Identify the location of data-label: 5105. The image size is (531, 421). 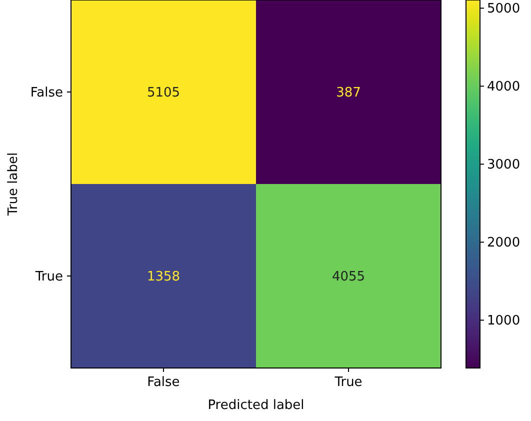
(163, 93).